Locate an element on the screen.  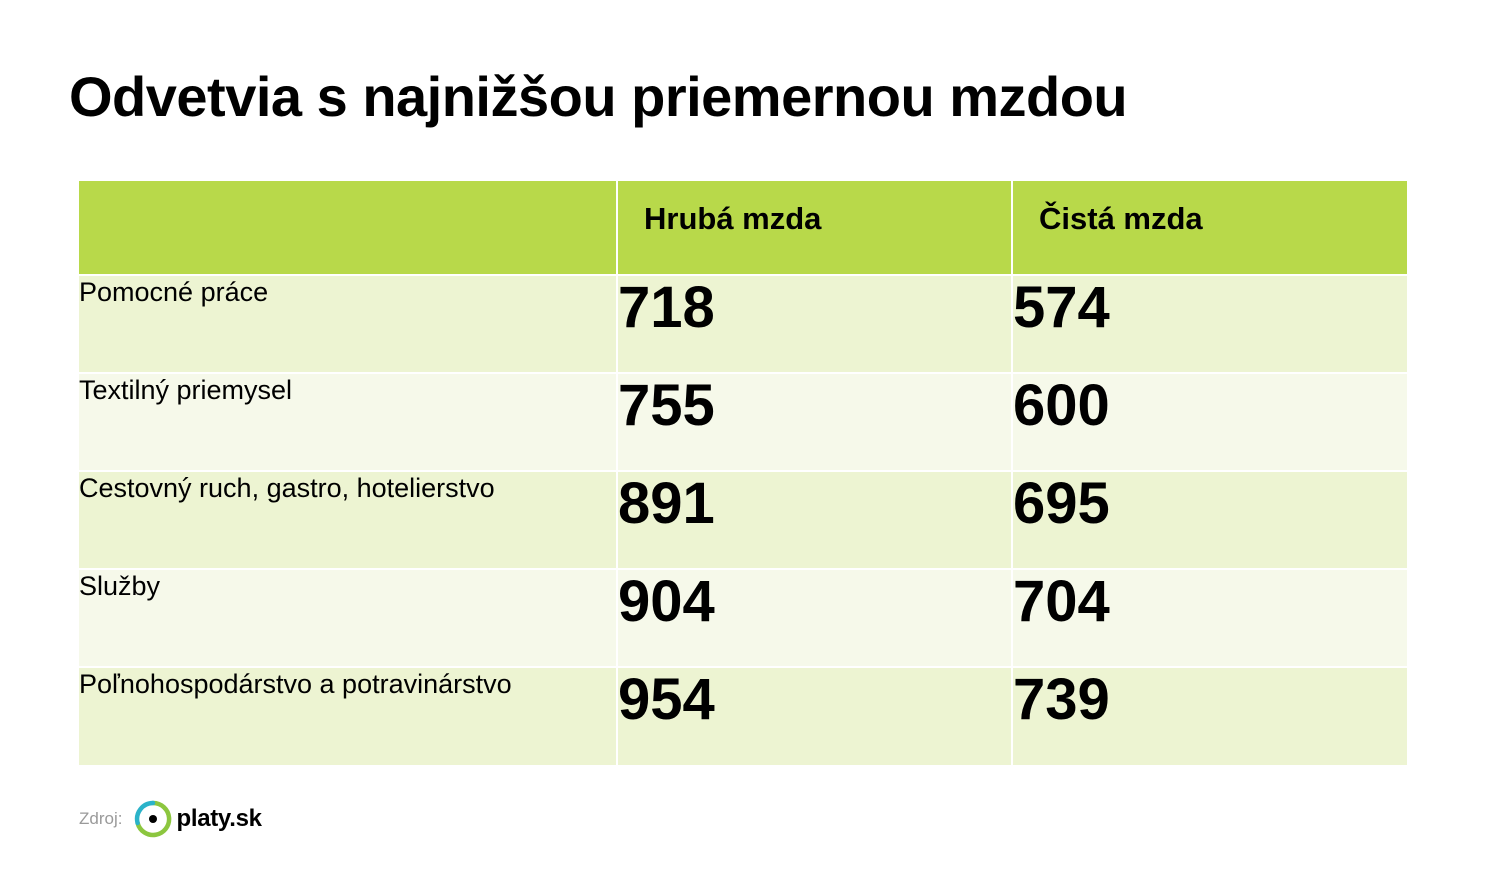
table-row: Pomocné práce 718 574 is located at coordinates (743, 324).